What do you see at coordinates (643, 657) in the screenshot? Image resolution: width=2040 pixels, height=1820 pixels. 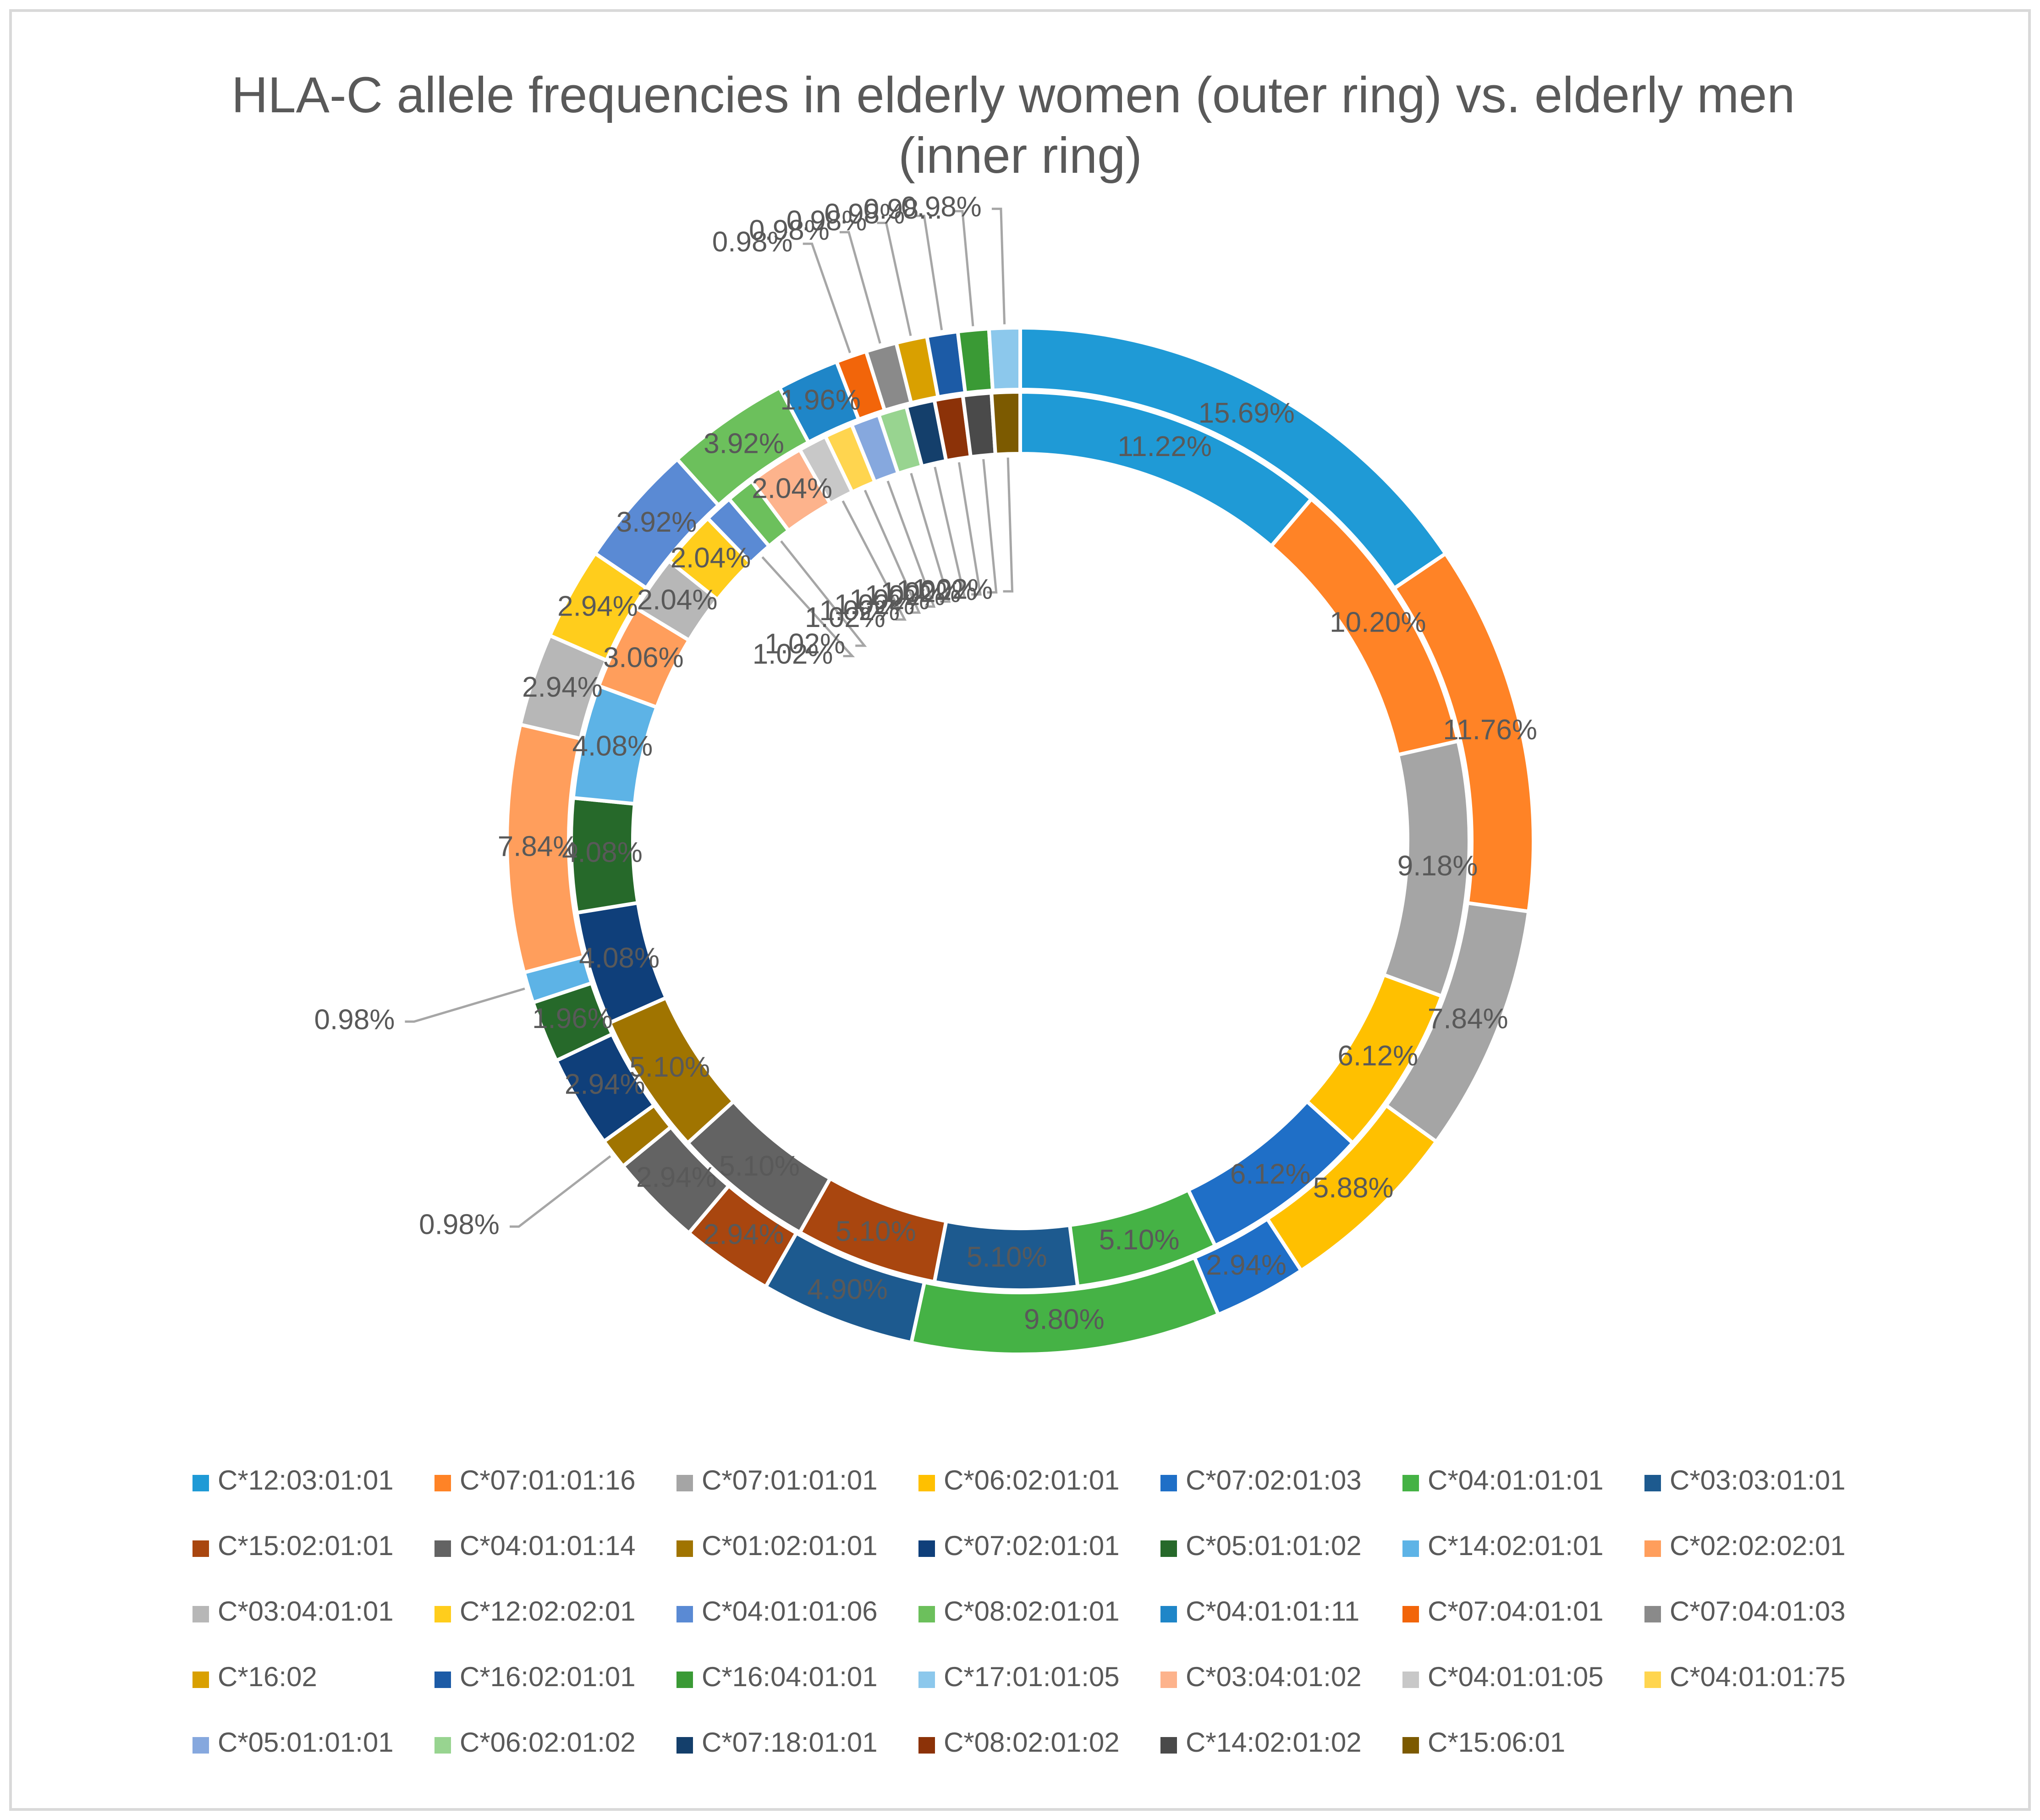 I see `inner-data-label: 3.06%` at bounding box center [643, 657].